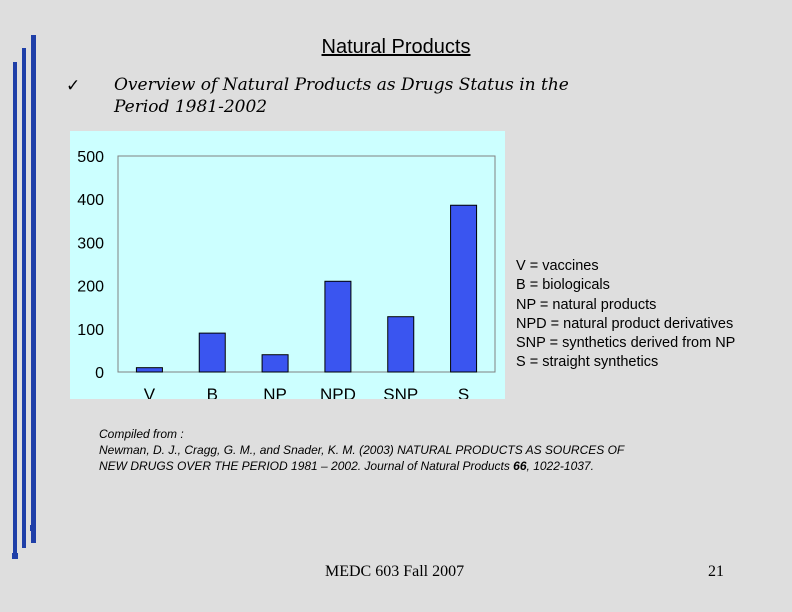  Describe the element at coordinates (90, 157) in the screenshot. I see `y-tick-label: 500` at that location.